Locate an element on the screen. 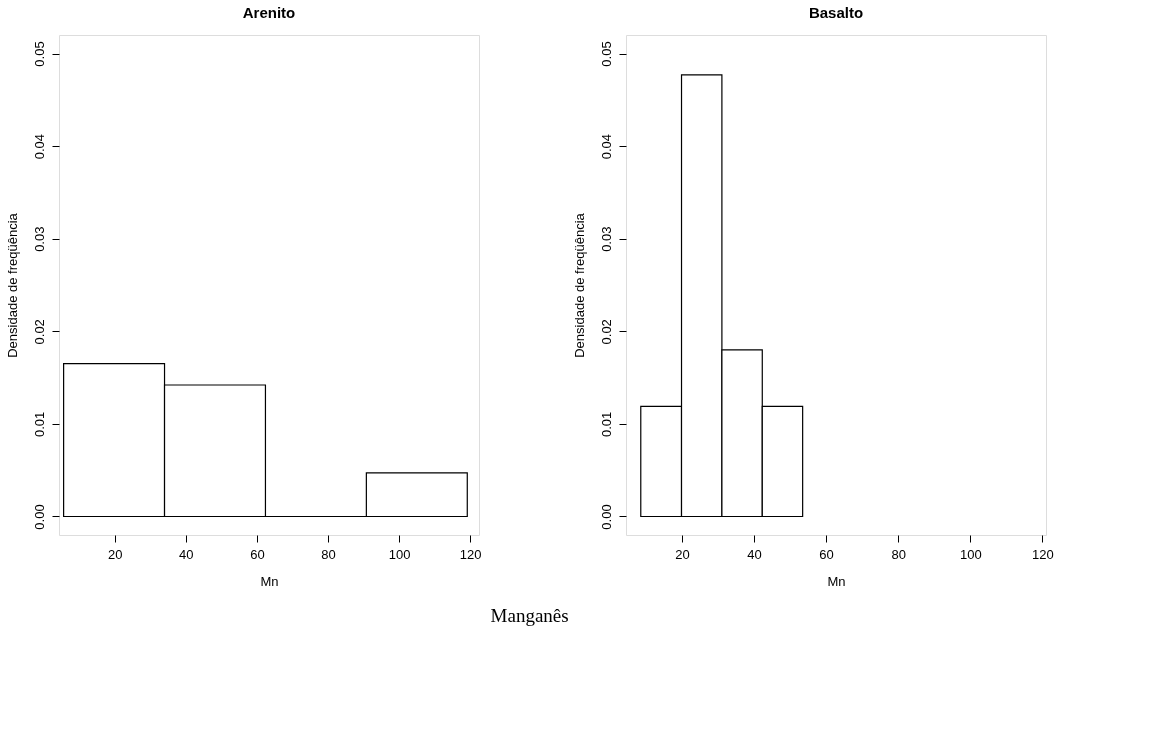  chart-title: Arenito is located at coordinates (269, 12).